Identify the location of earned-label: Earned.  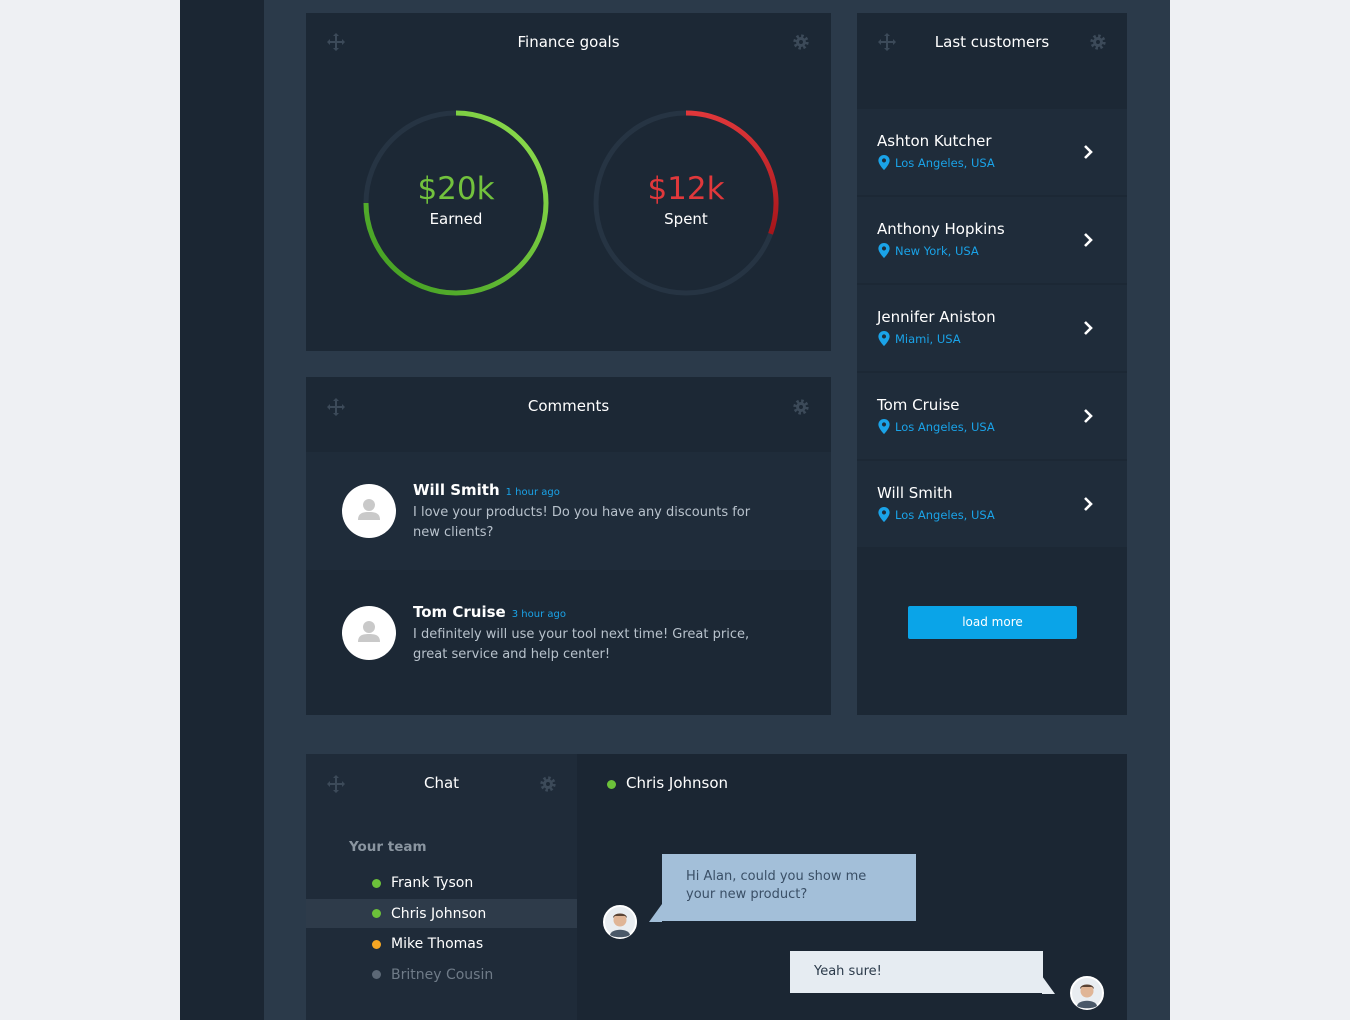
(456, 219).